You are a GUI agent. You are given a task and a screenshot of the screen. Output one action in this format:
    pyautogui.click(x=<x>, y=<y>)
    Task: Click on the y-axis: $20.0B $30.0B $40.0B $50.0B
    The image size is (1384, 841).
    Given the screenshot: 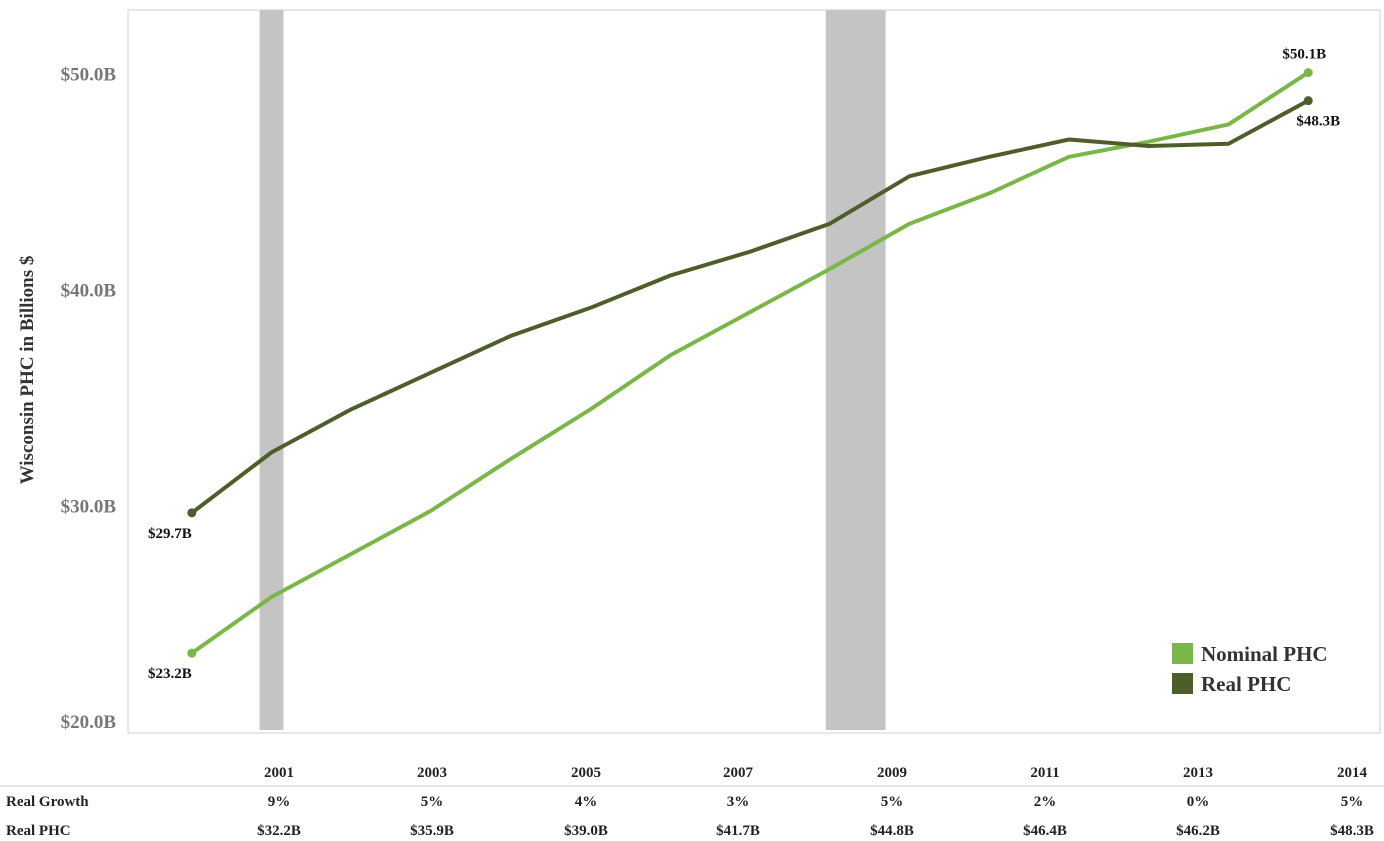 What is the action you would take?
    pyautogui.click(x=89, y=399)
    